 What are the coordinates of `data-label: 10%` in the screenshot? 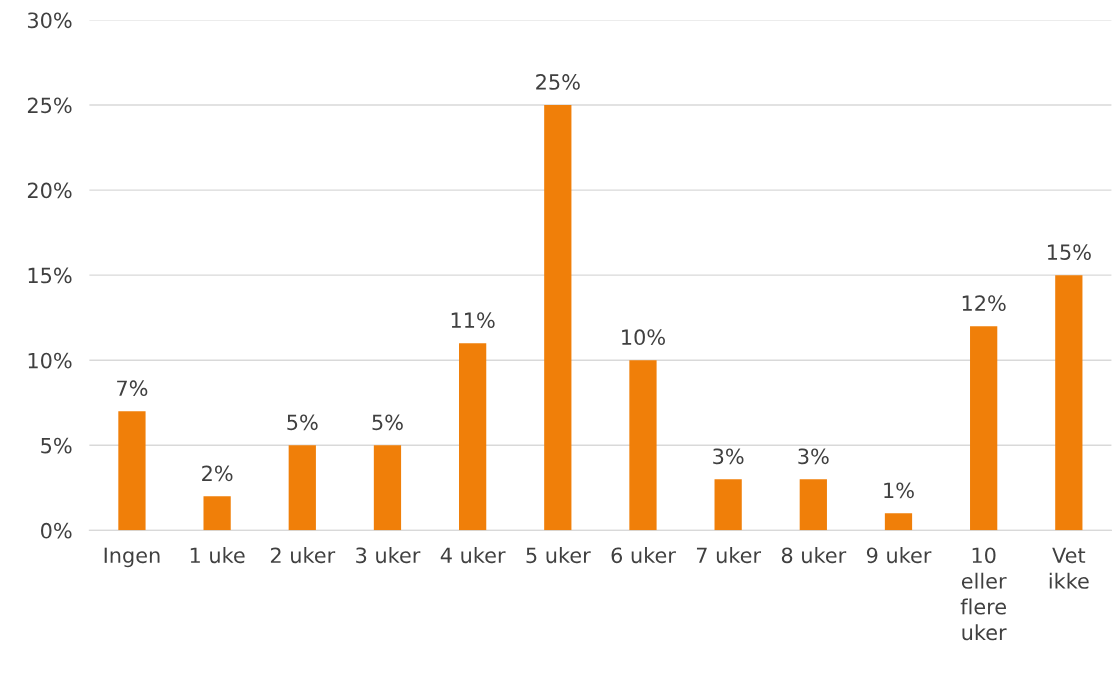 It's located at (643, 337).